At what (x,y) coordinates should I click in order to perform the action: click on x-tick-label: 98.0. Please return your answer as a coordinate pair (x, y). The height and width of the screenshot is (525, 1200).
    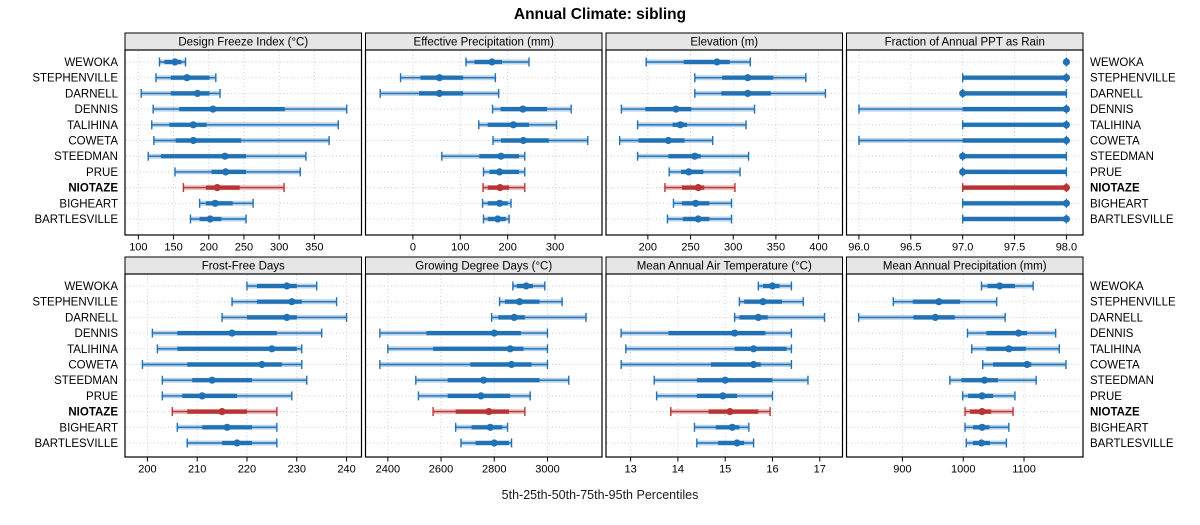
    Looking at the image, I should click on (1066, 248).